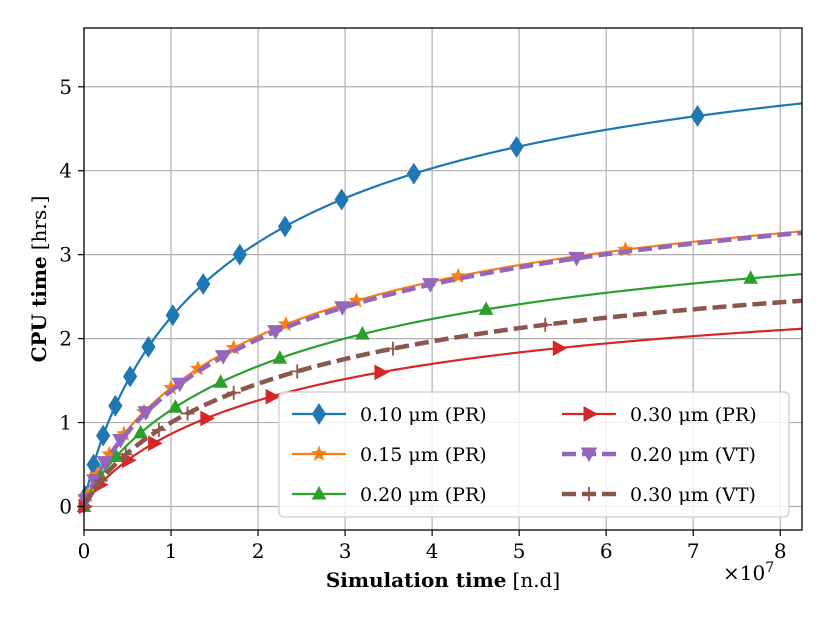  I want to click on legend-entry: 0.20 μm (PR), so click(389, 495).